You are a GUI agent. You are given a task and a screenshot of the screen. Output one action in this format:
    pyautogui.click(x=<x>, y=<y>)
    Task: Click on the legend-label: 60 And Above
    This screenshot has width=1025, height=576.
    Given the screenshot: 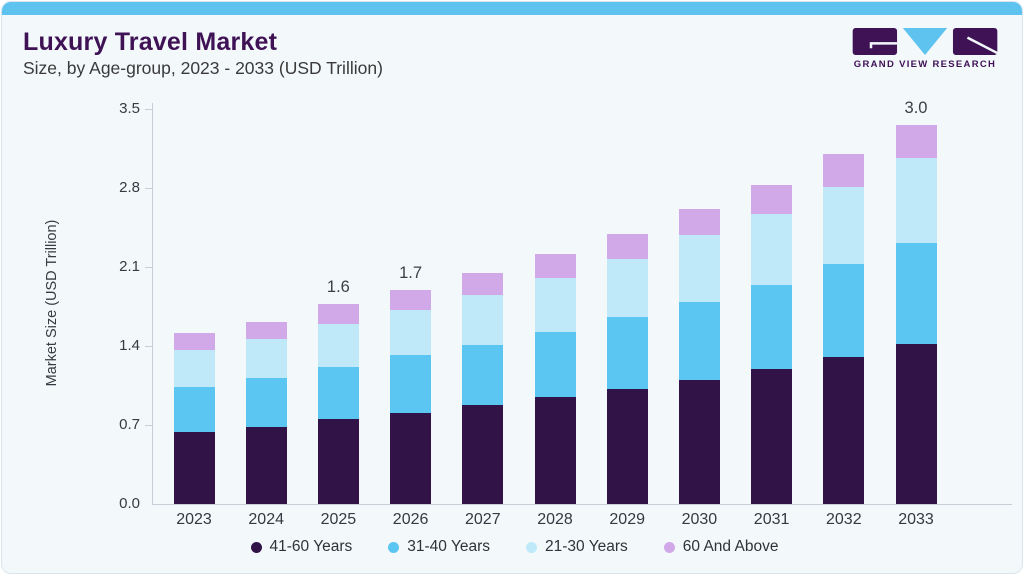 What is the action you would take?
    pyautogui.click(x=730, y=546)
    